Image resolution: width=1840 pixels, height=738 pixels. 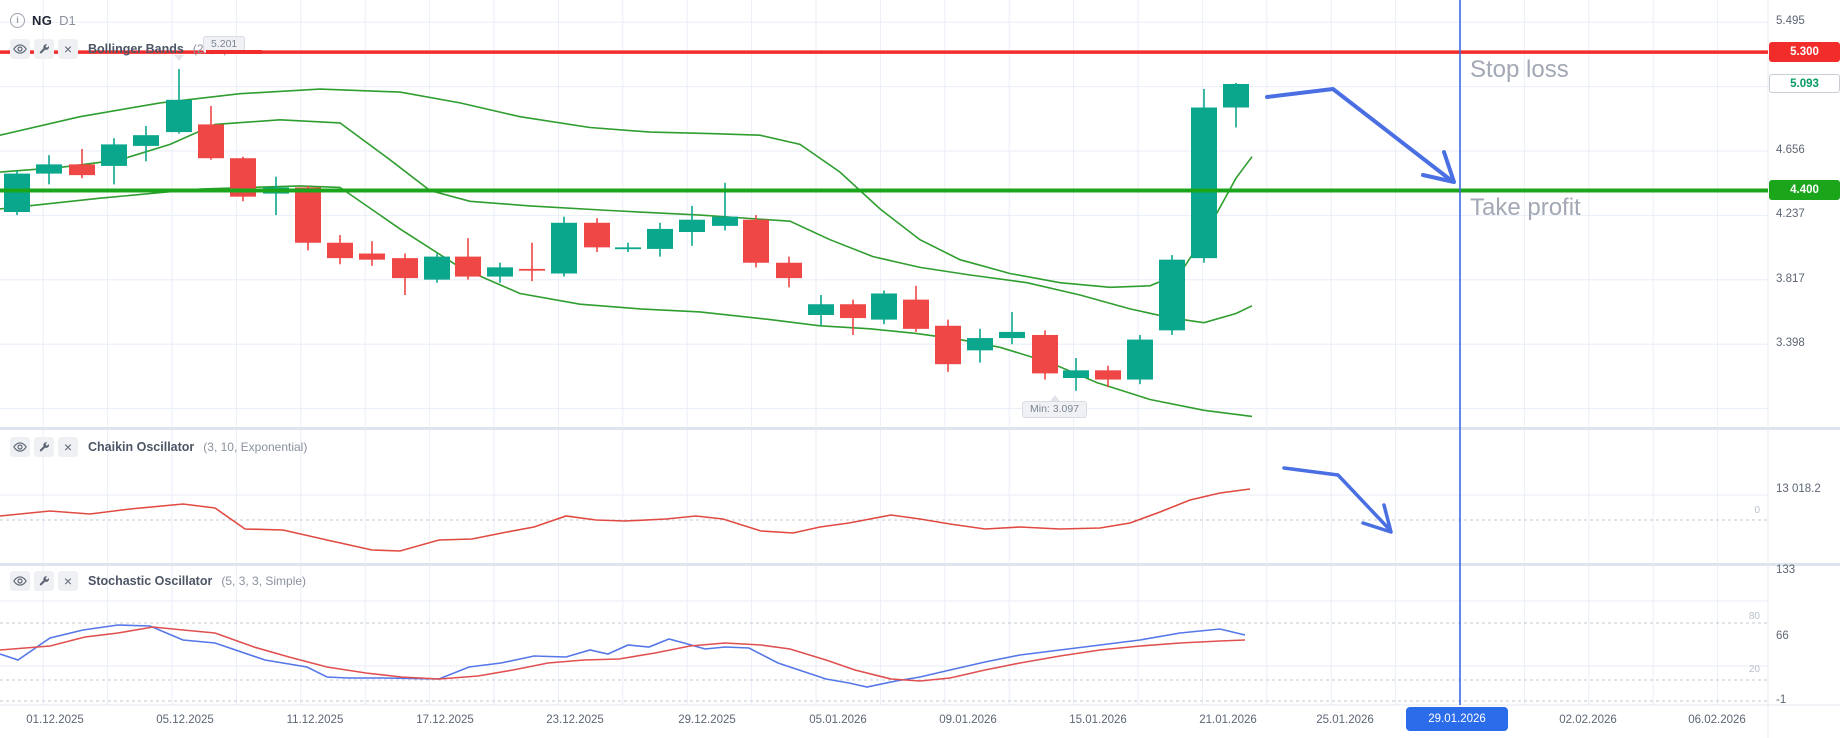 I want to click on bollinger-legend: × Bollinger Bands (20, 2), so click(x=119, y=49).